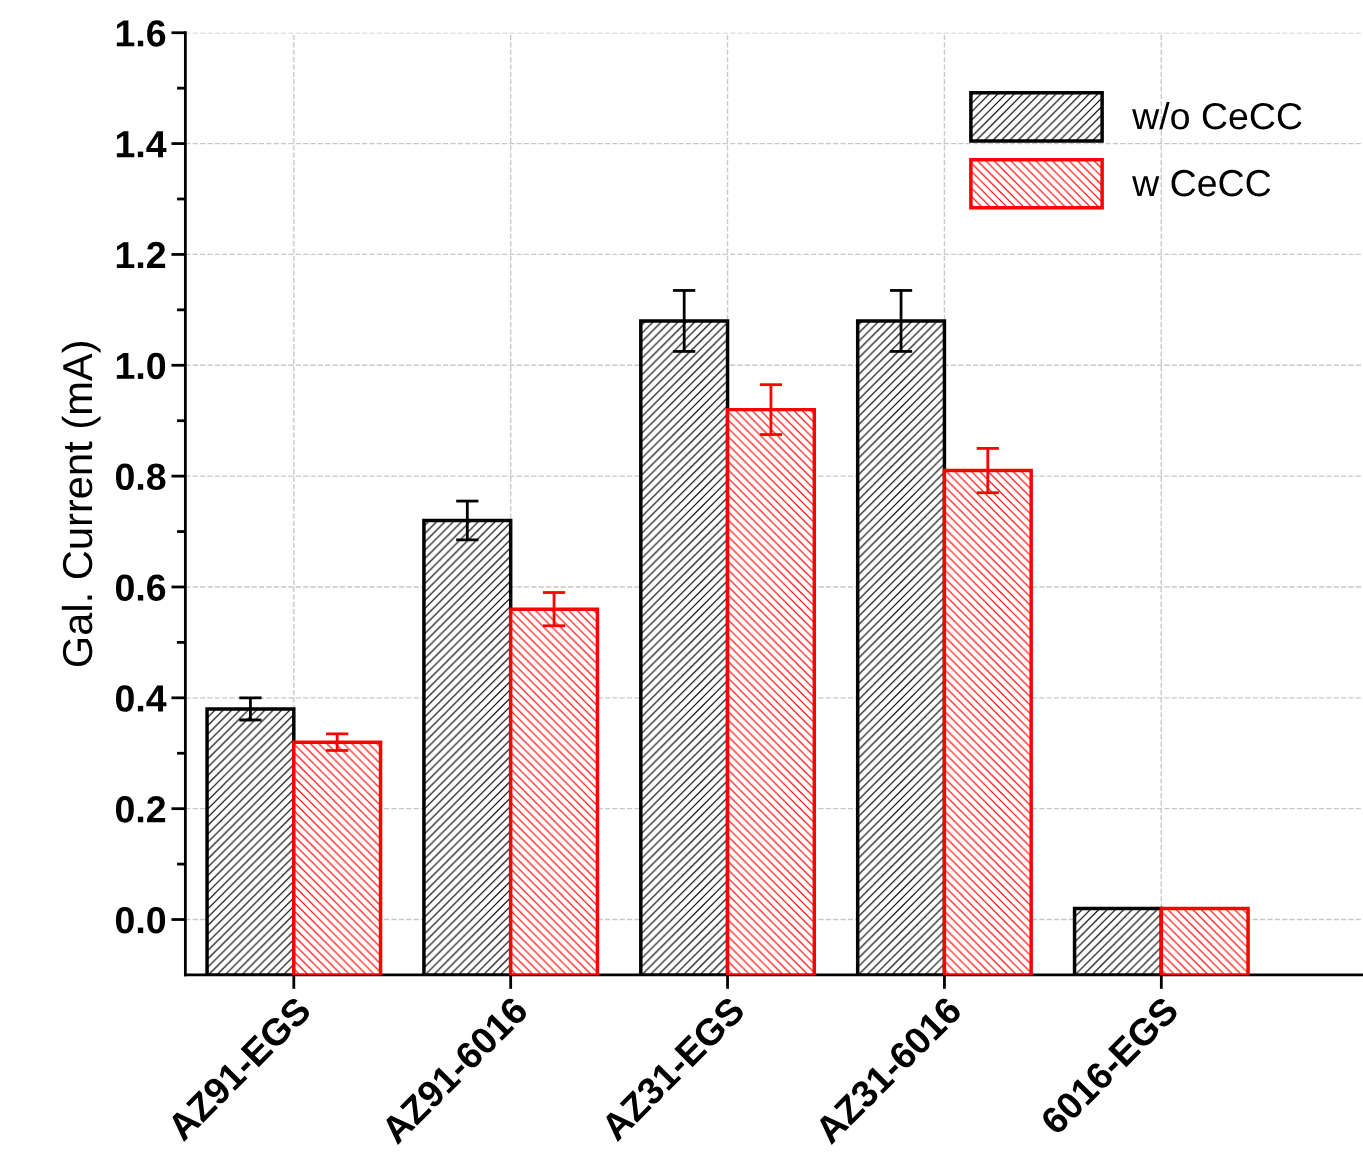  What do you see at coordinates (140, 587) in the screenshot?
I see `y-tick-label: 0.6` at bounding box center [140, 587].